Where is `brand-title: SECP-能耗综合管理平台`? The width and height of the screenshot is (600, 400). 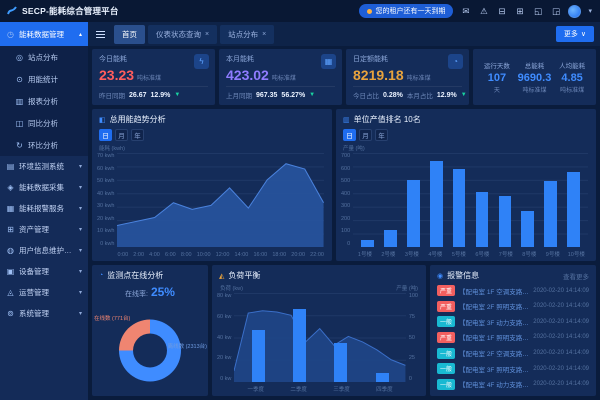
brand-title: SECP-能耗综合管理平台 is located at coordinates (70, 11).